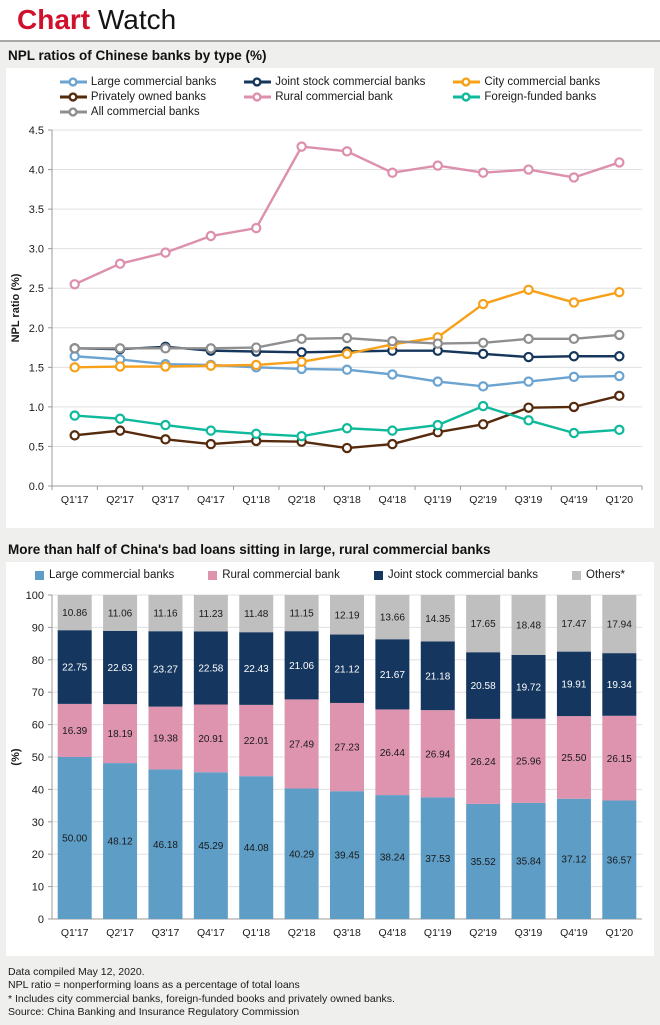 This screenshot has height=1025, width=660. I want to click on page-title-rest: Watch, so click(137, 19).